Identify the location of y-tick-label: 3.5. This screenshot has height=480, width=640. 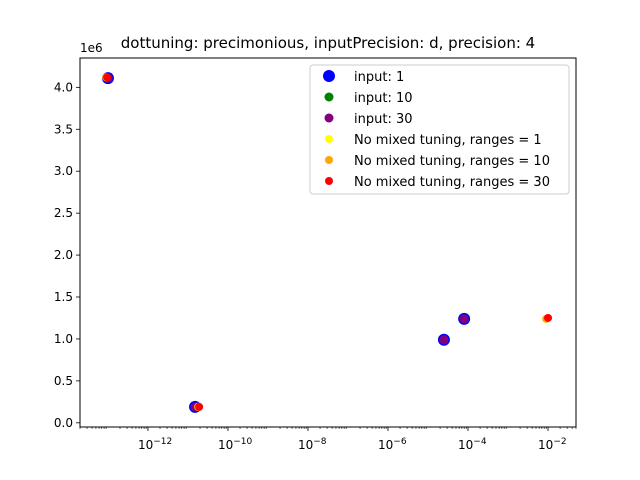
(63, 129).